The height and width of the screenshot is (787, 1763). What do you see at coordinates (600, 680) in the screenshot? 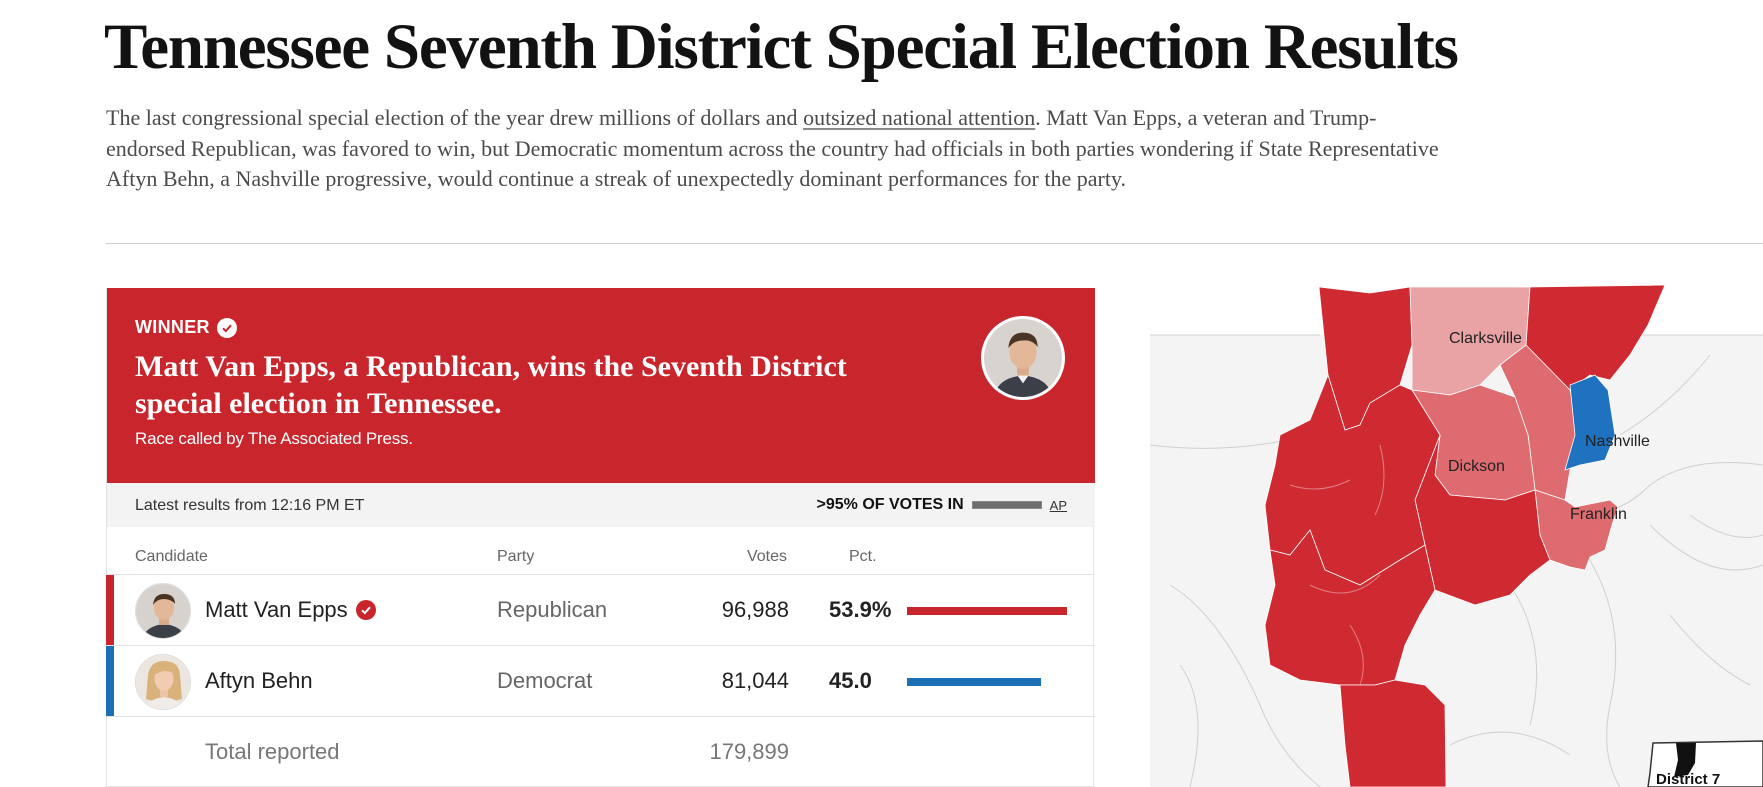
I see `table-row: Aftyn Behn Democrat 81,044 45.0` at bounding box center [600, 680].